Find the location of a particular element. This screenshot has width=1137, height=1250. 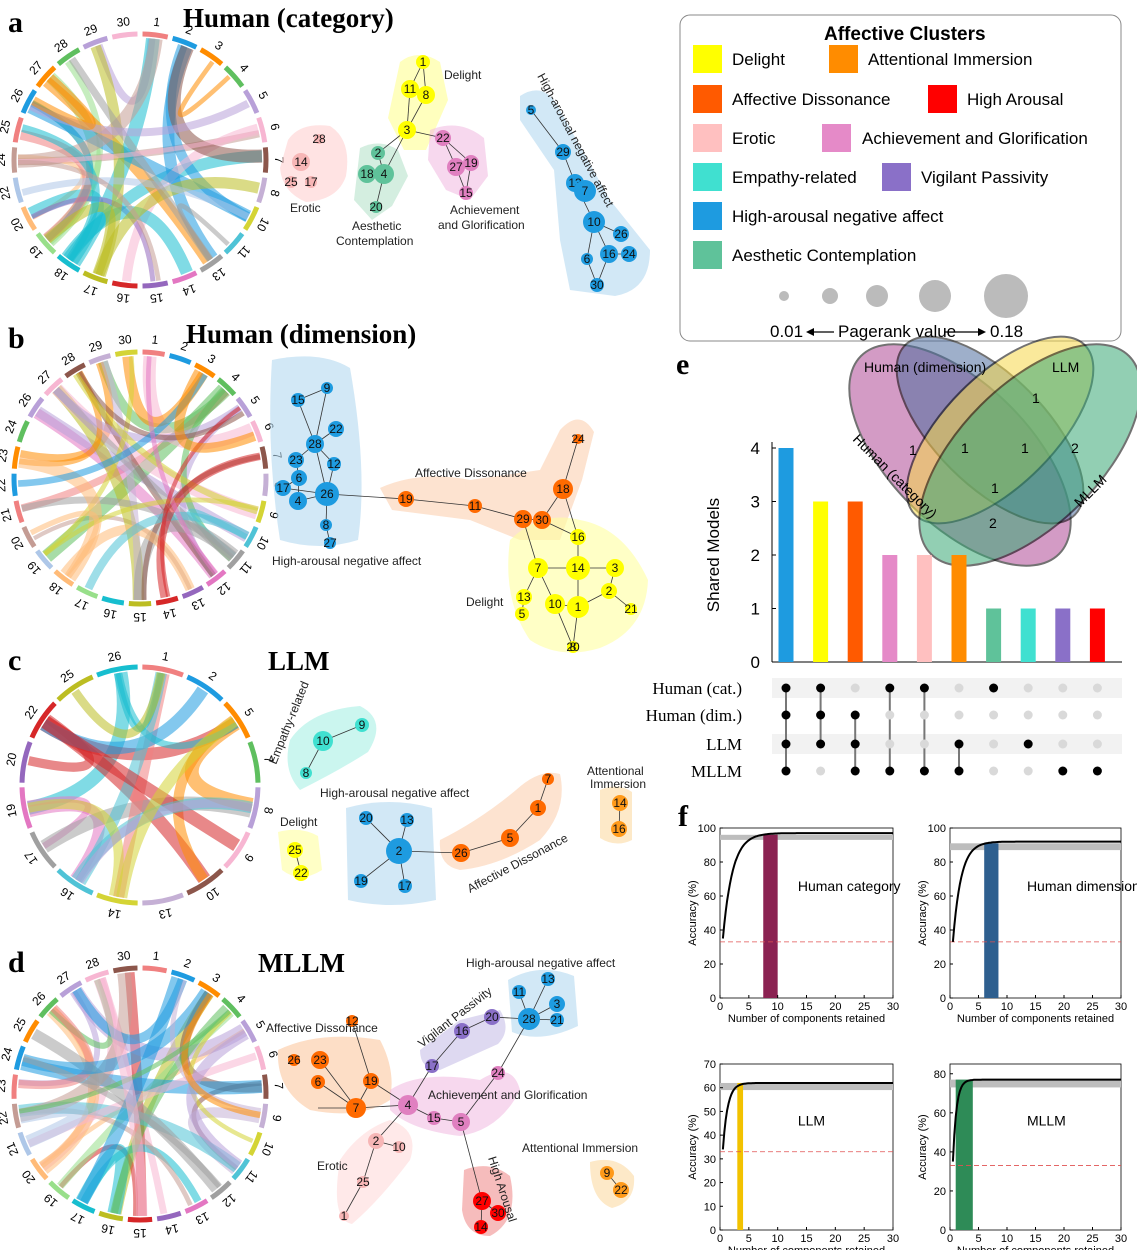

network-node-label: 20 is located at coordinates (573, 647).